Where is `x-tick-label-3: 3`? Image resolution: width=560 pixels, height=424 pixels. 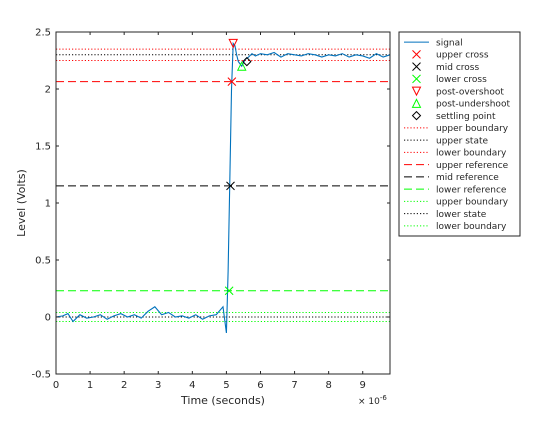
x-tick-label-3: 3 is located at coordinates (158, 385).